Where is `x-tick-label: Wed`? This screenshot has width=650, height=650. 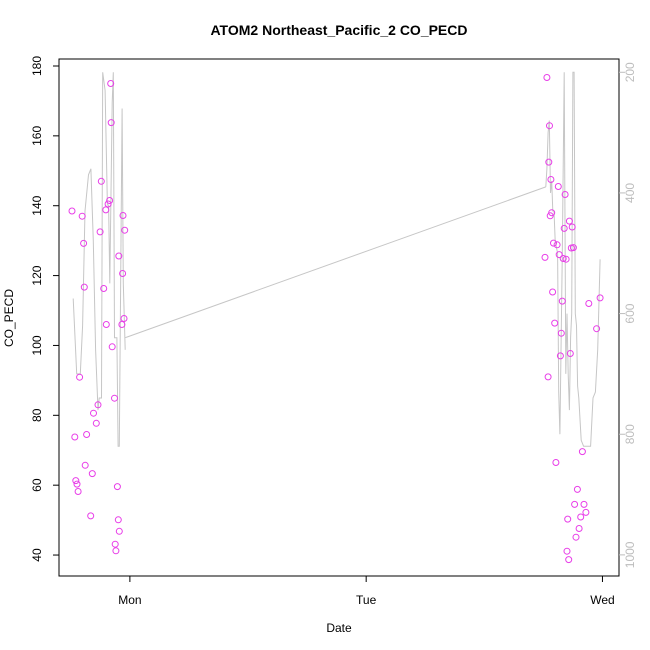 x-tick-label: Wed is located at coordinates (602, 600).